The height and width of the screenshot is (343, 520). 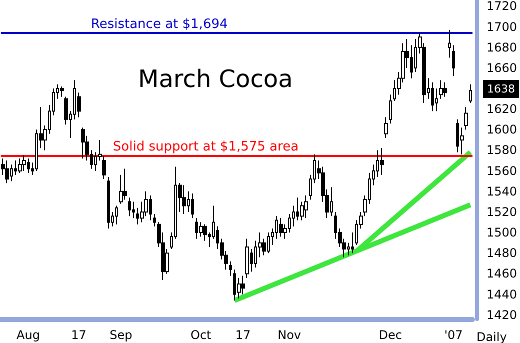 What do you see at coordinates (502, 315) in the screenshot?
I see `y-tick-label: 1420` at bounding box center [502, 315].